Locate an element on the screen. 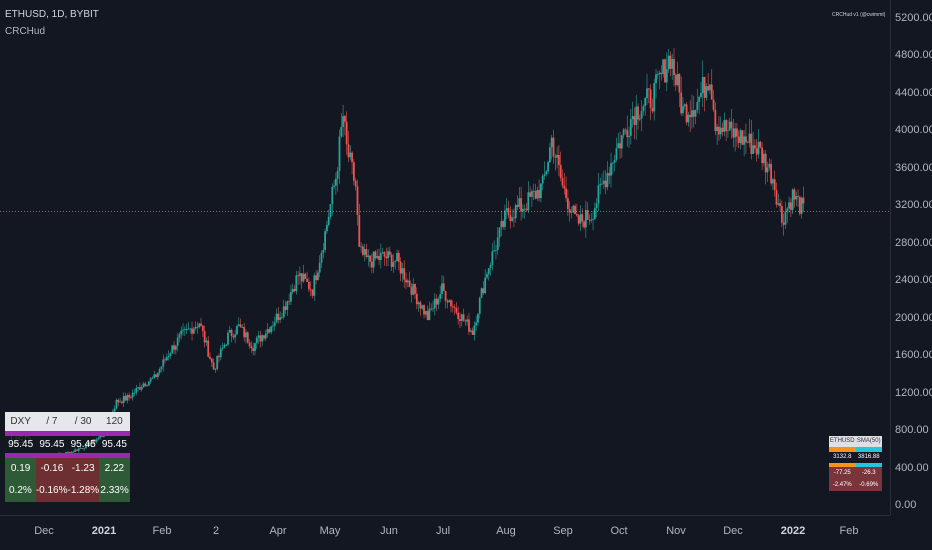 This screenshot has height=550, width=932. dxy-value-cell: 95.45 is located at coordinates (83, 444).